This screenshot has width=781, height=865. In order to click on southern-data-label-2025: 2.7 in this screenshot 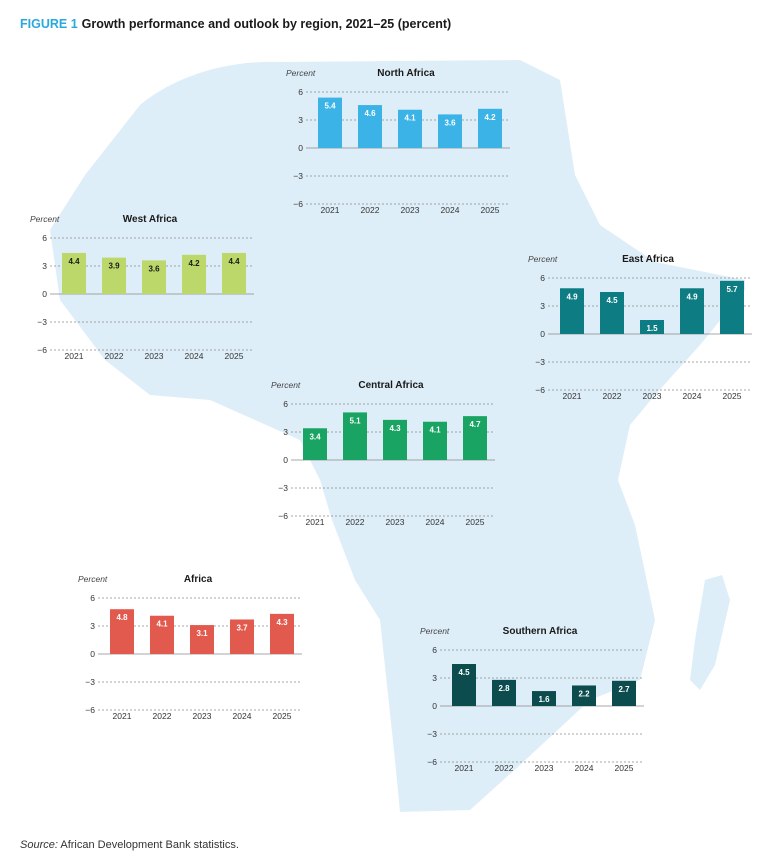, I will do `click(624, 689)`.